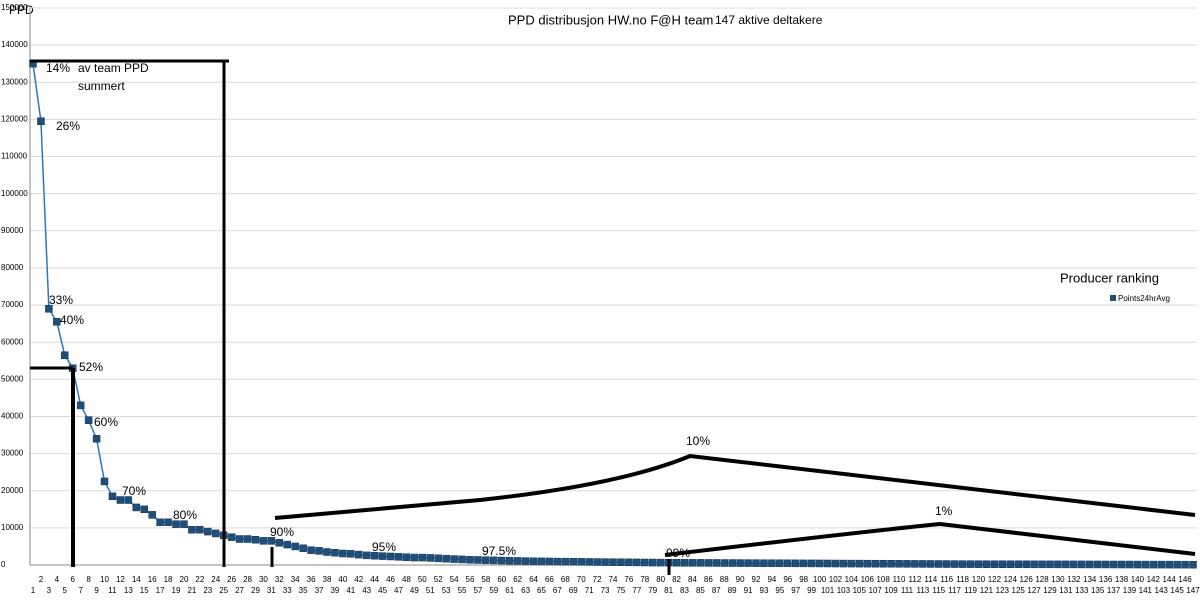  Describe the element at coordinates (223, 590) in the screenshot. I see `x-tick-label: 25` at that location.